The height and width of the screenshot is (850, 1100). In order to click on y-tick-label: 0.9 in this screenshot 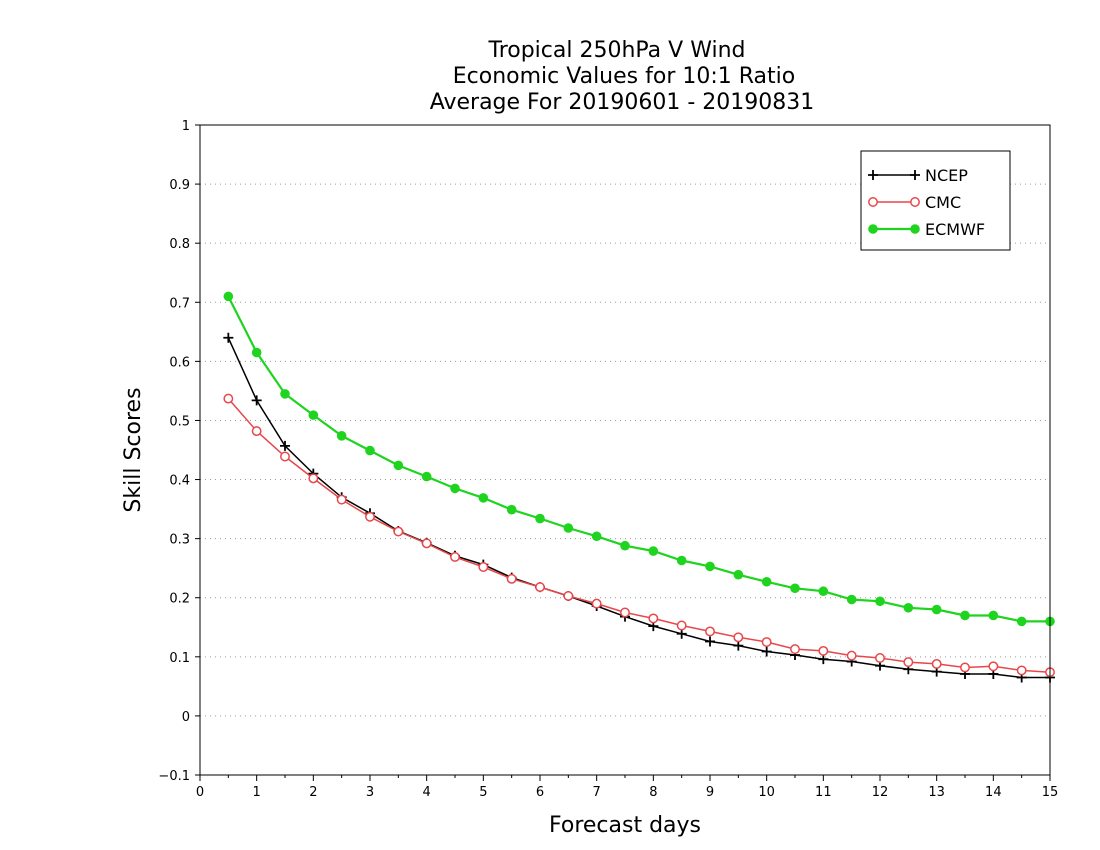, I will do `click(179, 185)`.